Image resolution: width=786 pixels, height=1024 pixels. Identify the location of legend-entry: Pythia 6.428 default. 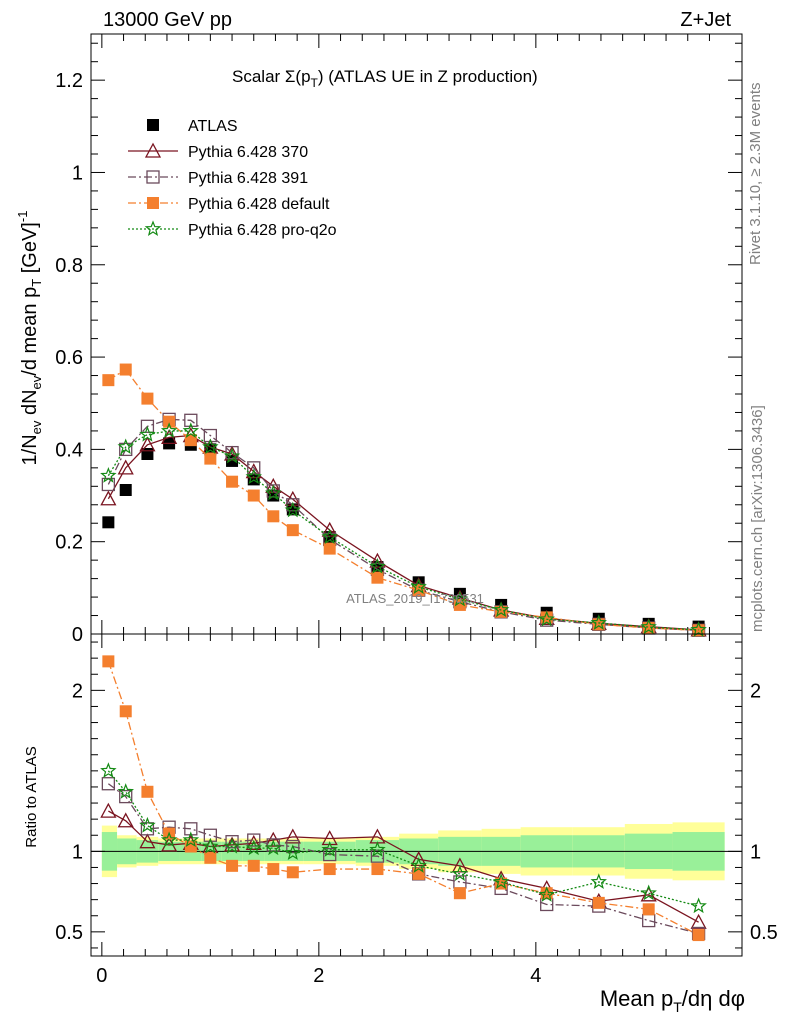
(229, 204).